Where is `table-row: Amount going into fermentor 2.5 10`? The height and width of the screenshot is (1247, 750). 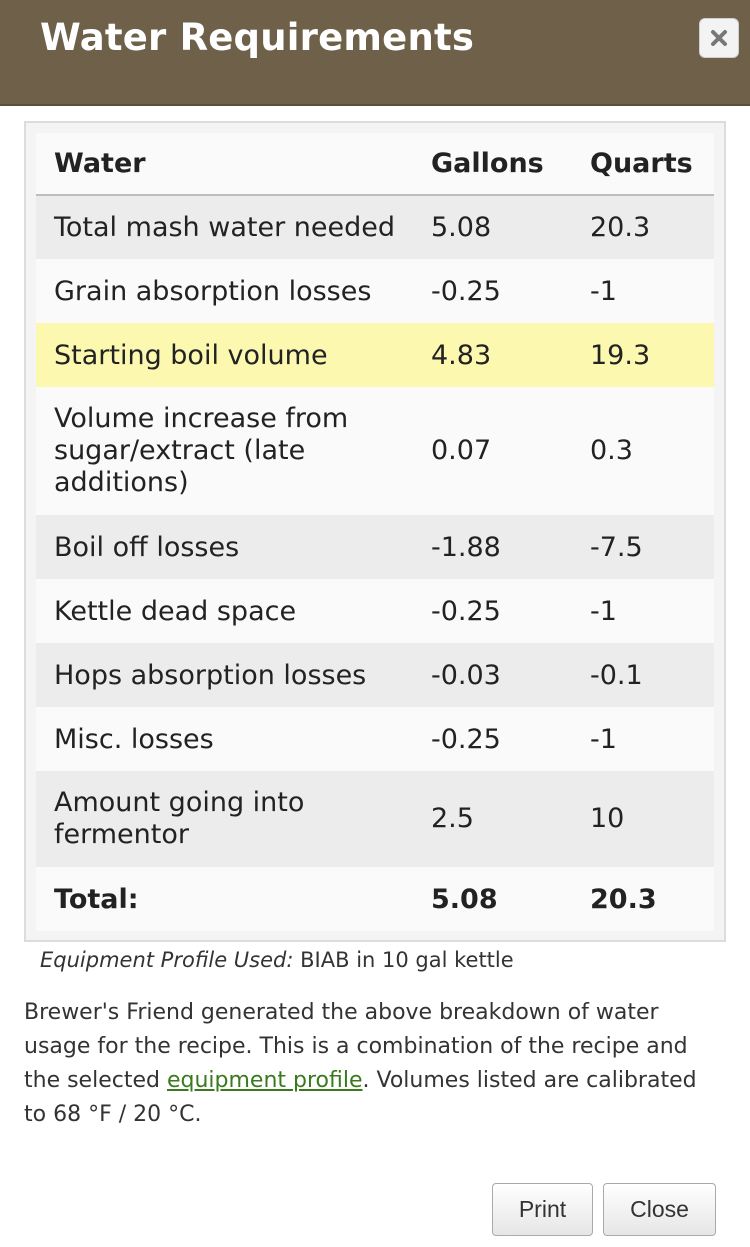
table-row: Amount going into fermentor 2.5 10 is located at coordinates (375, 819).